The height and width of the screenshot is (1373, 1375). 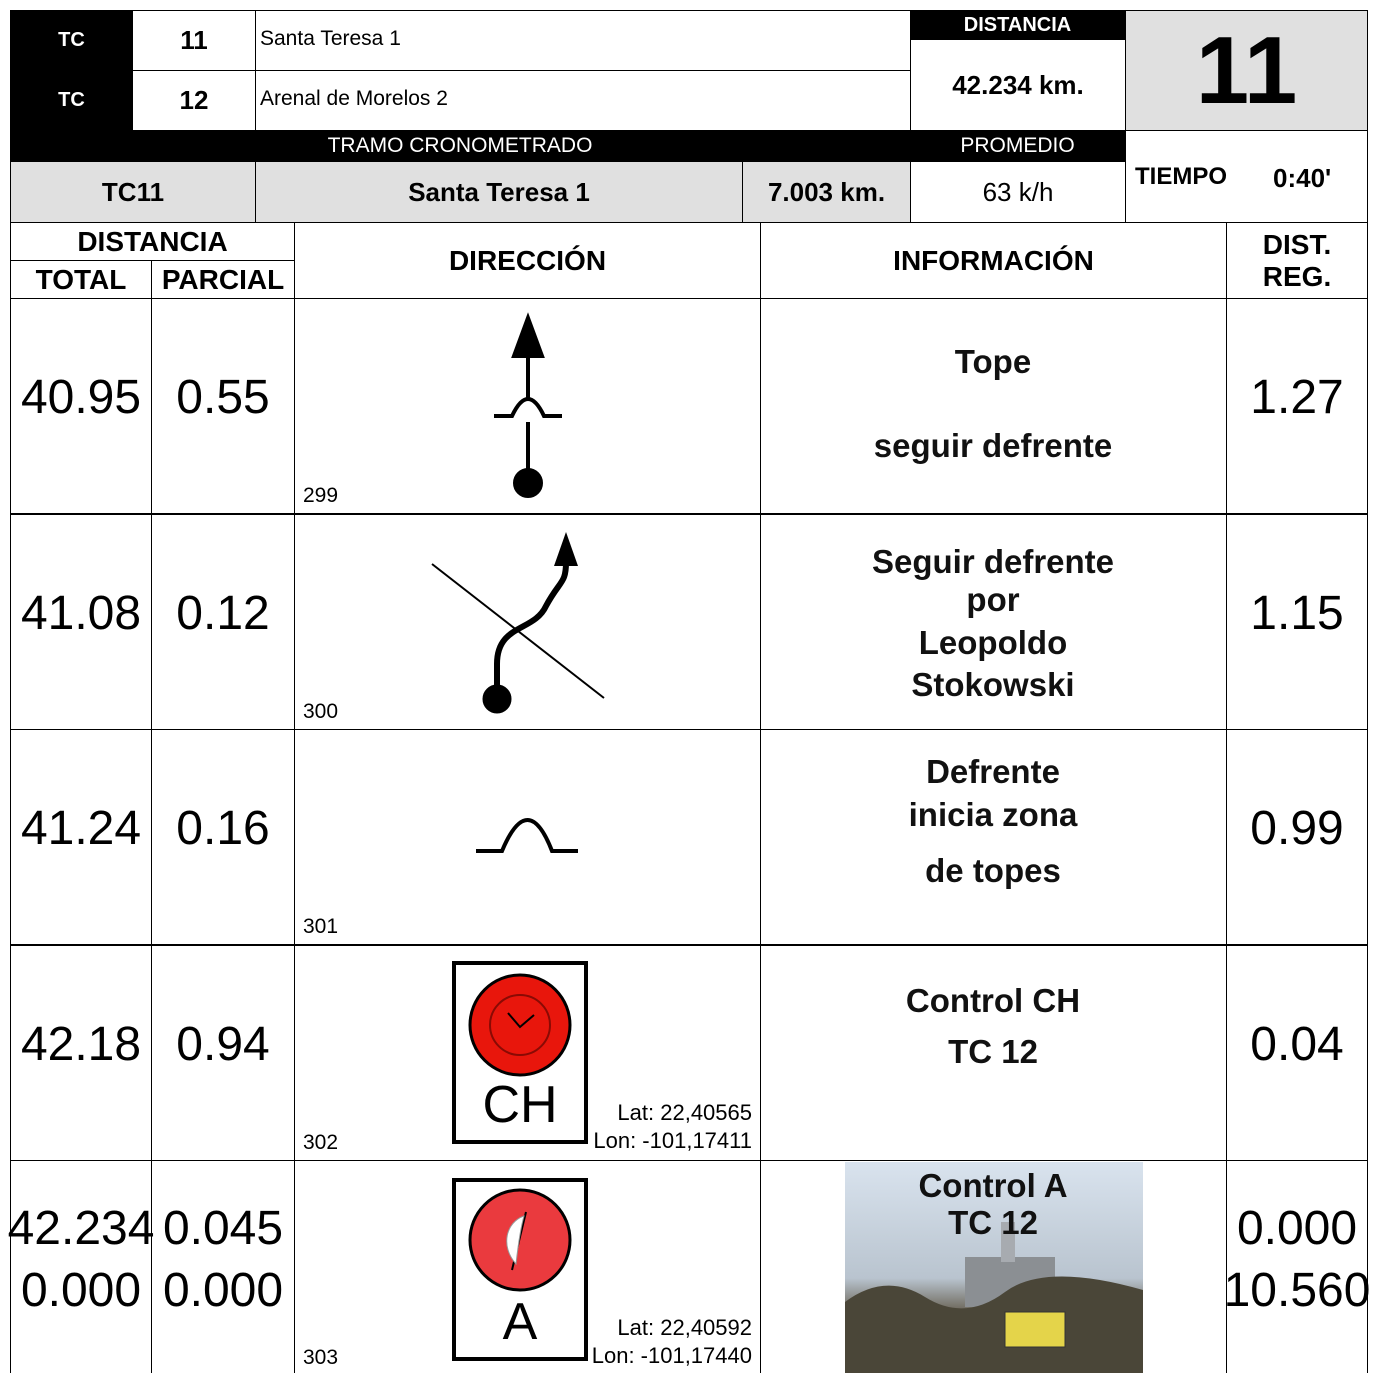 What do you see at coordinates (993, 771) in the screenshot?
I see `info-line: Defrente` at bounding box center [993, 771].